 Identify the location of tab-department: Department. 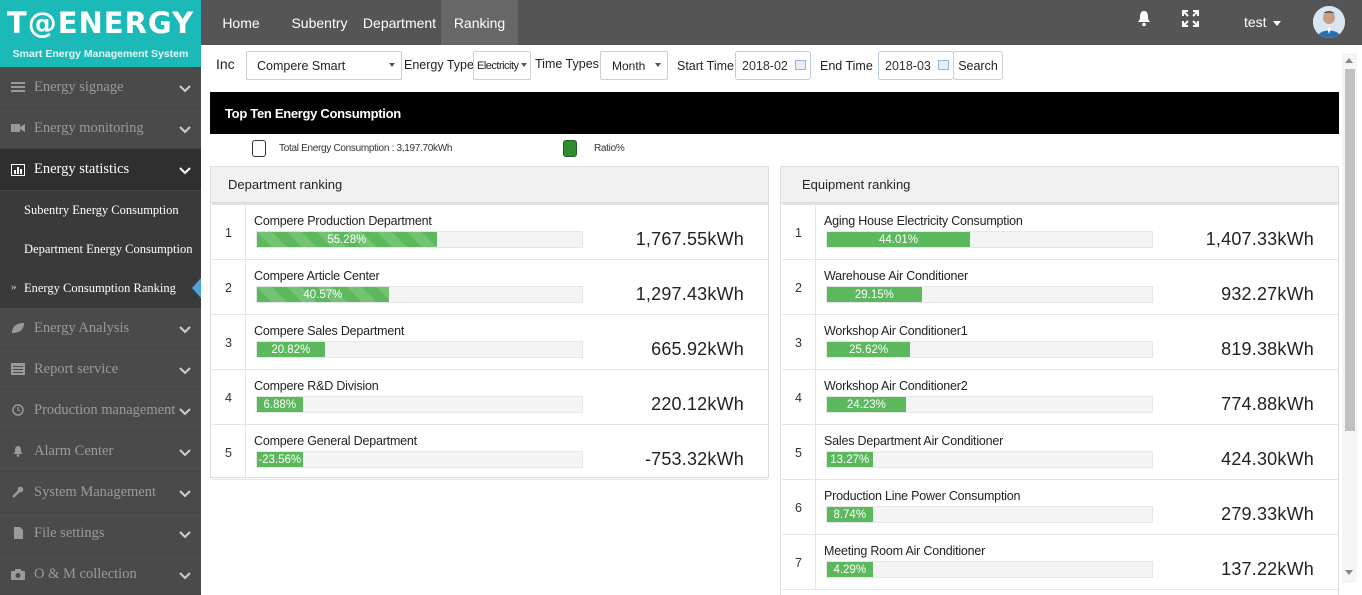
(399, 22).